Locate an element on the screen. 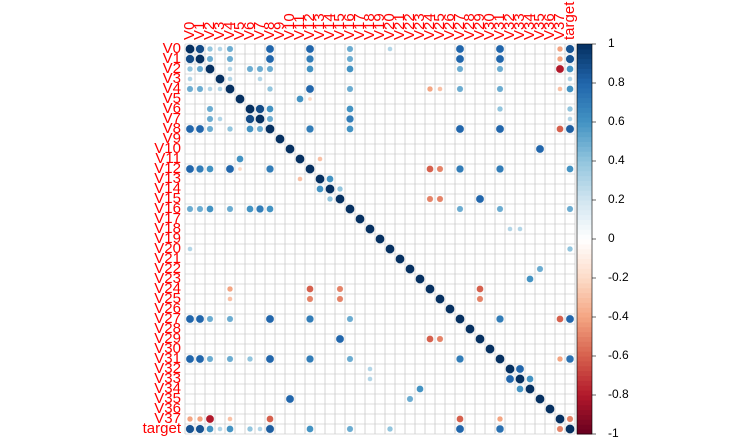  row-label: V9 is located at coordinates (172, 138).